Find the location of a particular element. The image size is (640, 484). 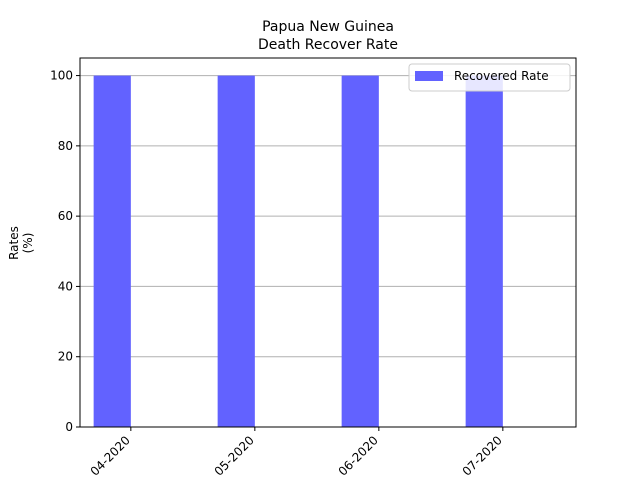

y-tick-label: 40 is located at coordinates (65, 286).